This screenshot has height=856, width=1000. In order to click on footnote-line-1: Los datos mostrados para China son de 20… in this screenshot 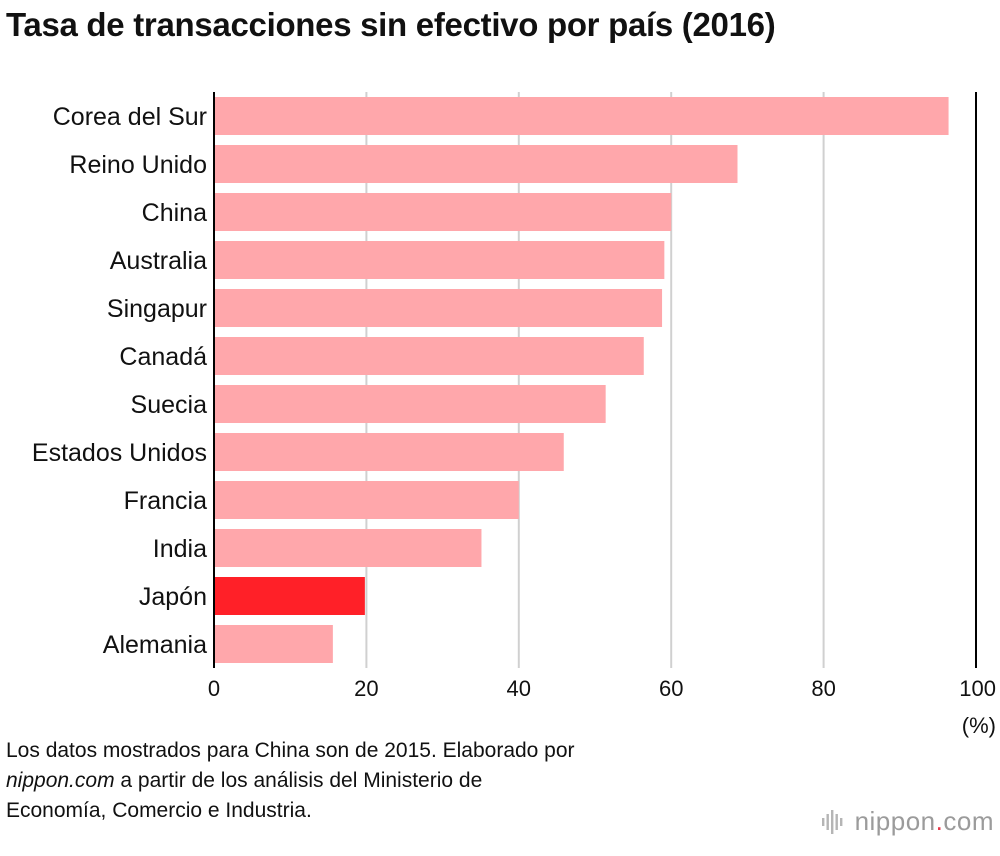, I will do `click(290, 750)`.